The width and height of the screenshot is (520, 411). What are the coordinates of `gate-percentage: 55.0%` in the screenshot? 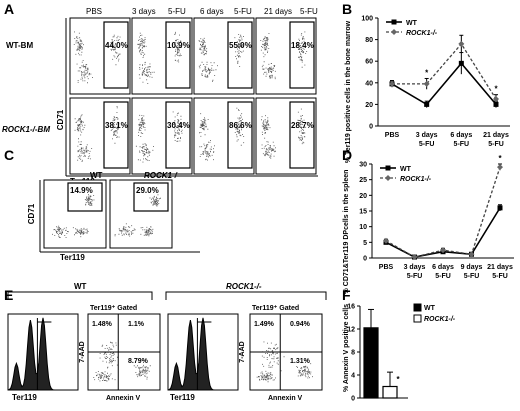 It's located at (240, 45).